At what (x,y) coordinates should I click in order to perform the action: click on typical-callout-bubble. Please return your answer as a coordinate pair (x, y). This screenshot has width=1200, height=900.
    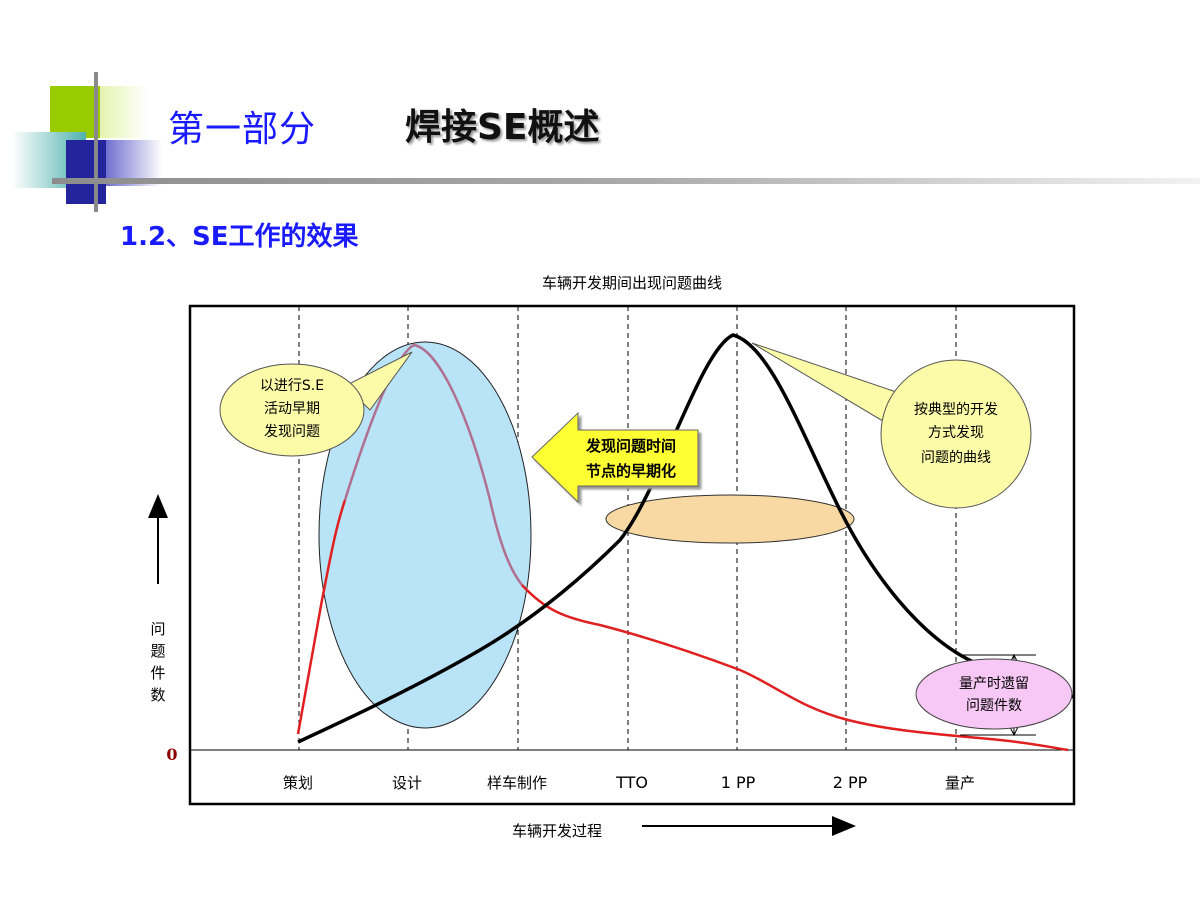
    Looking at the image, I should click on (956, 434).